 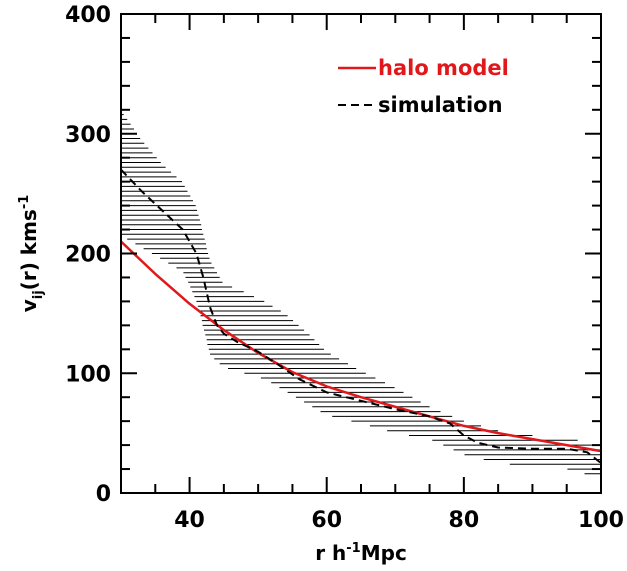 I want to click on legend: halo model simulation, so click(x=423, y=86).